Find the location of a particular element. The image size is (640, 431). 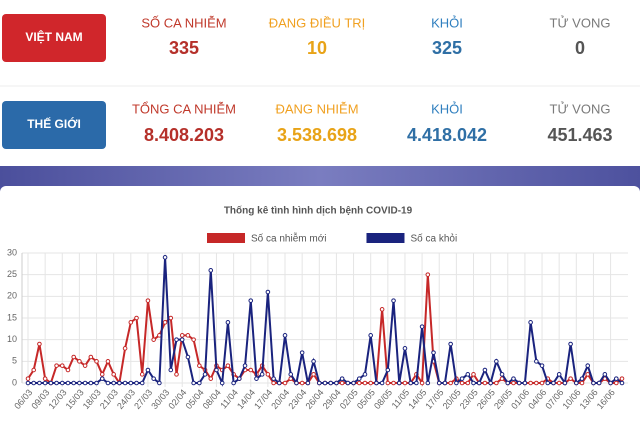

stat-label: TỬ VONG is located at coordinates (580, 22).